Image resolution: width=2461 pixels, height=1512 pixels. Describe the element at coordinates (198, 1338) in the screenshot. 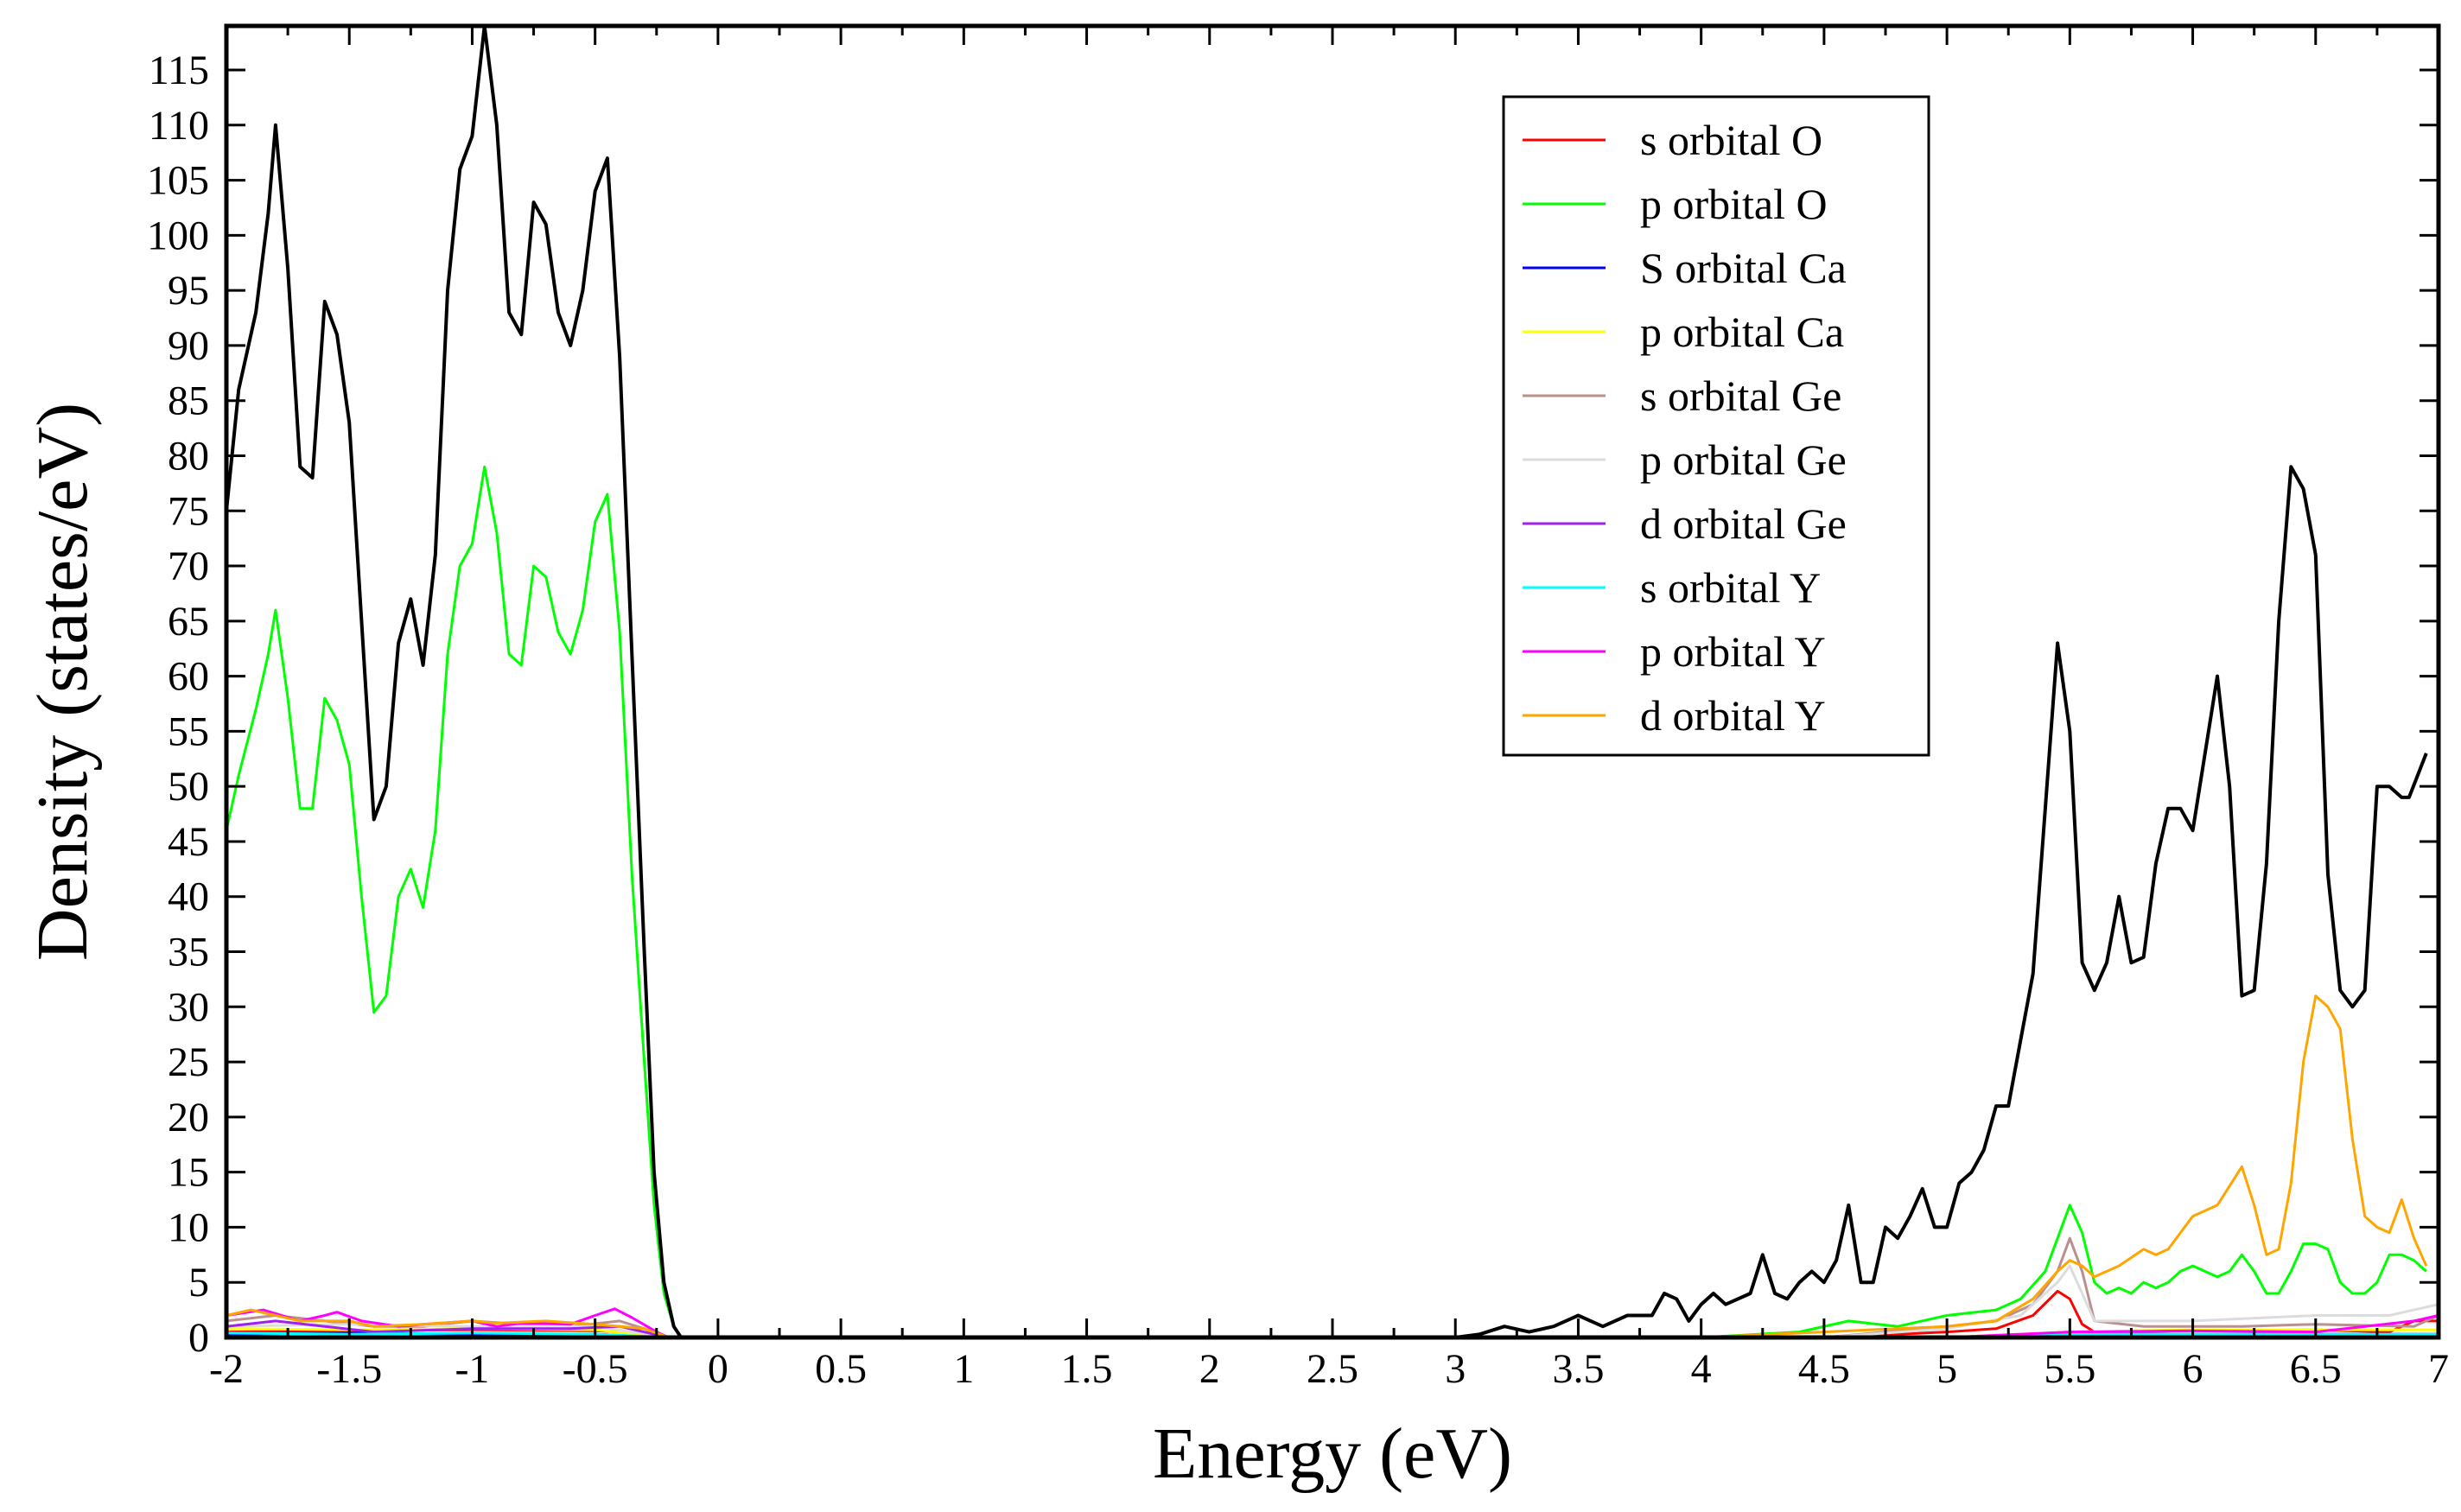

I see `y-tick-label: 0` at that location.